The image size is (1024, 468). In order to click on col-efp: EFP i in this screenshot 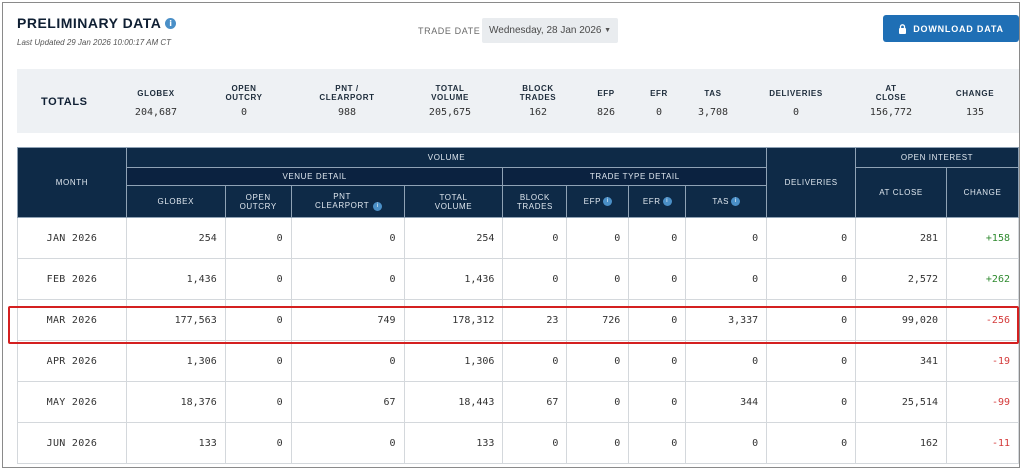, I will do `click(598, 201)`.